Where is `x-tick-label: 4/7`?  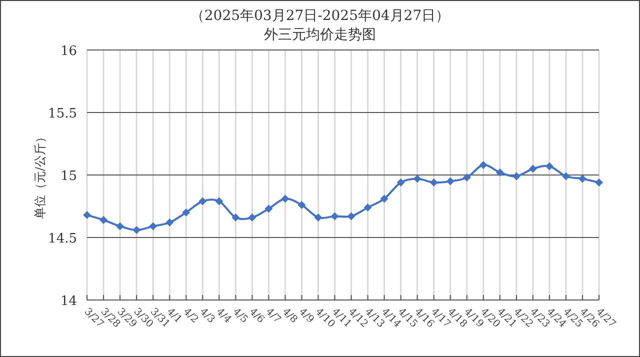 x-tick-label: 4/7 is located at coordinates (273, 316).